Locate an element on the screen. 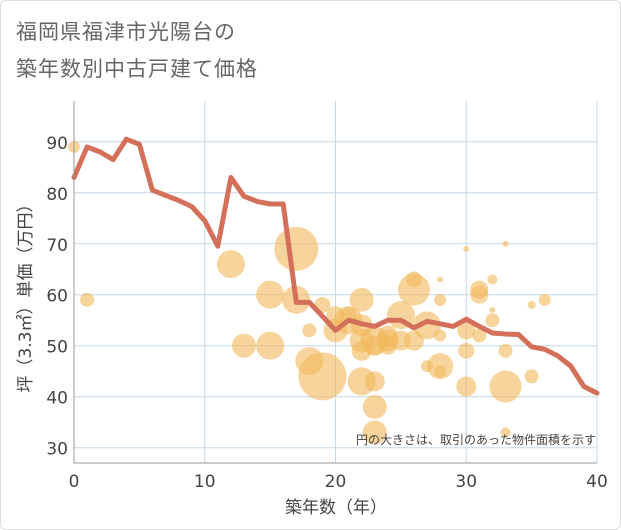  y-tick-label: 80 is located at coordinates (57, 195).